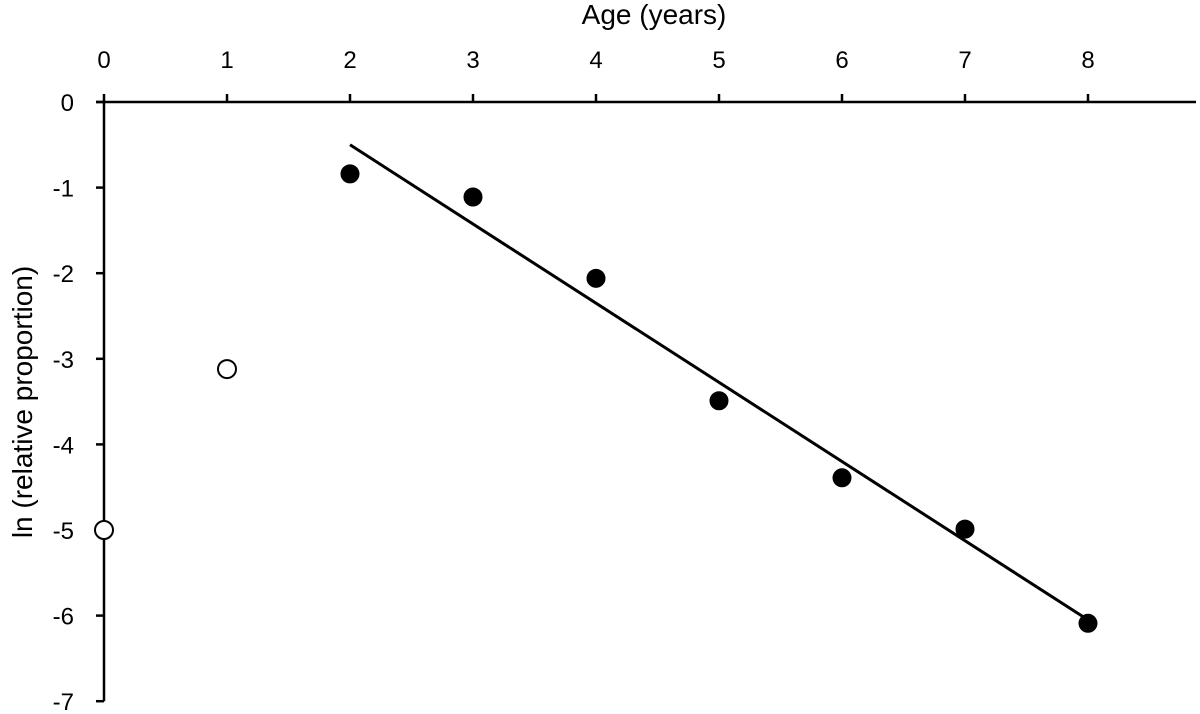  I want to click on y-tick-label: -7, so click(63, 701).